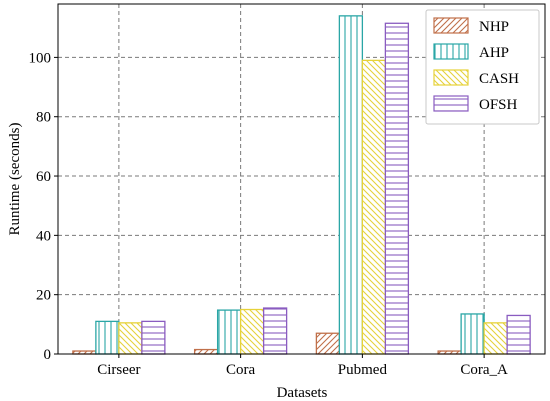  What do you see at coordinates (43, 236) in the screenshot?
I see `y-tick-label: 40` at bounding box center [43, 236].